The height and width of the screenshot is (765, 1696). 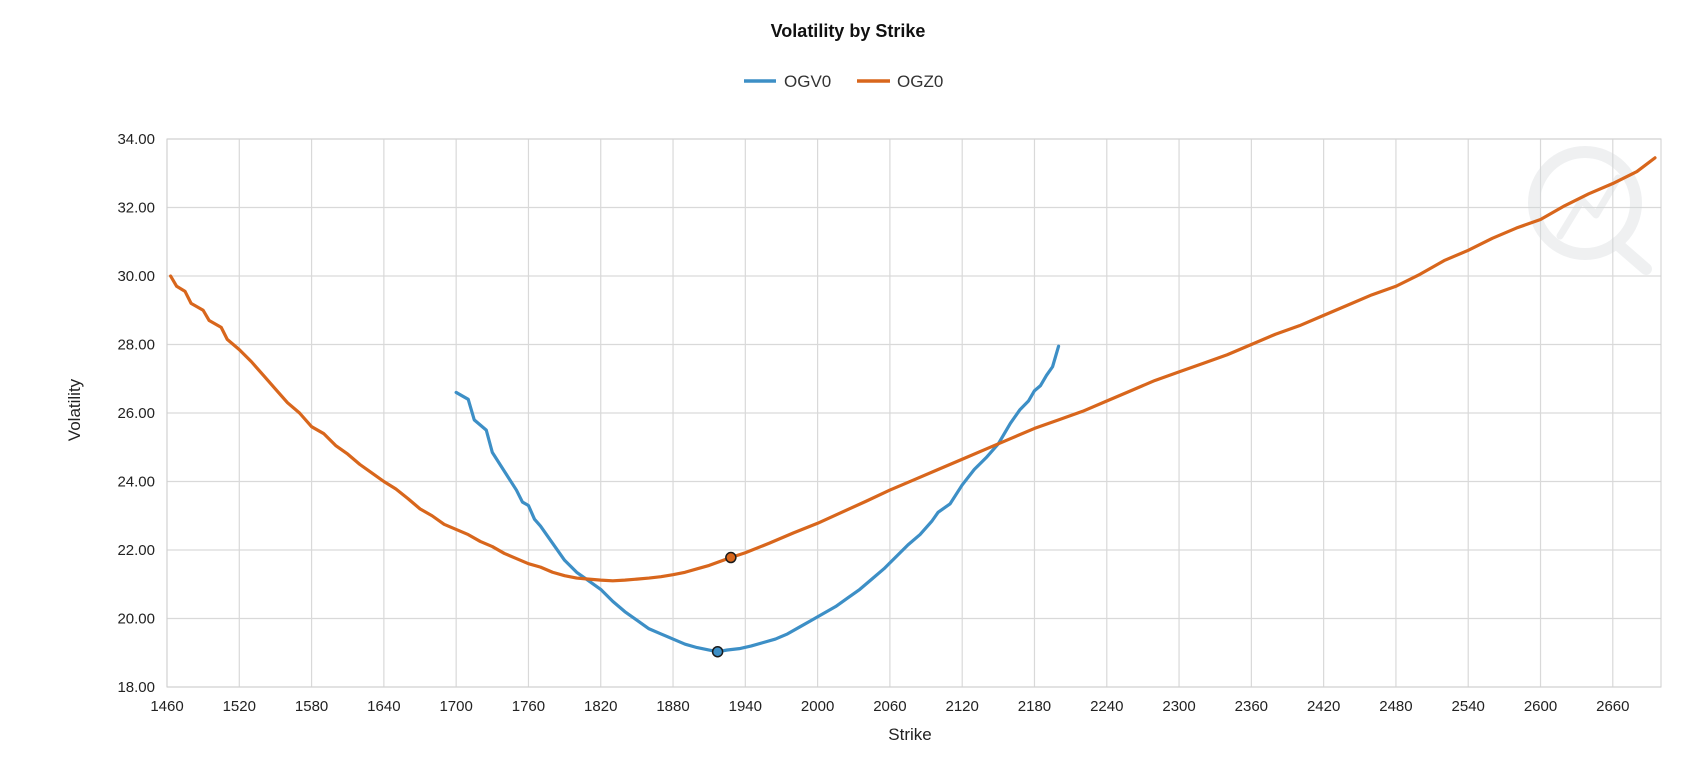 What do you see at coordinates (1251, 706) in the screenshot?
I see `x-tick-label: 2360` at bounding box center [1251, 706].